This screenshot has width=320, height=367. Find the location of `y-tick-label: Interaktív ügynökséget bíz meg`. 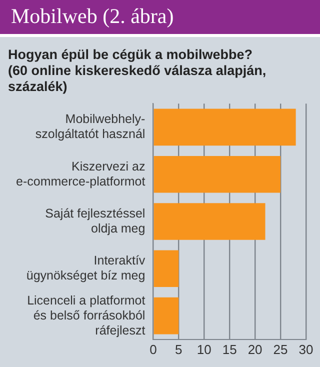

y-tick-label: Interaktív ügynökséget bíz meg is located at coordinates (86, 268).